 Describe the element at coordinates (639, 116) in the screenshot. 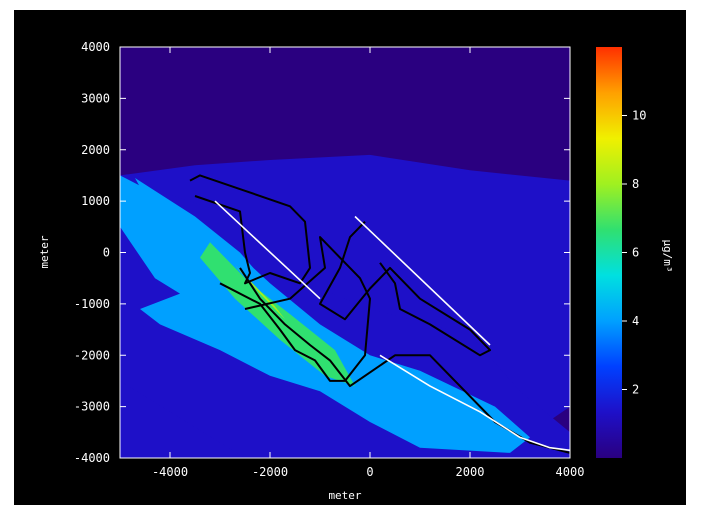

I see `colorbar-tick-label-4: 10` at that location.